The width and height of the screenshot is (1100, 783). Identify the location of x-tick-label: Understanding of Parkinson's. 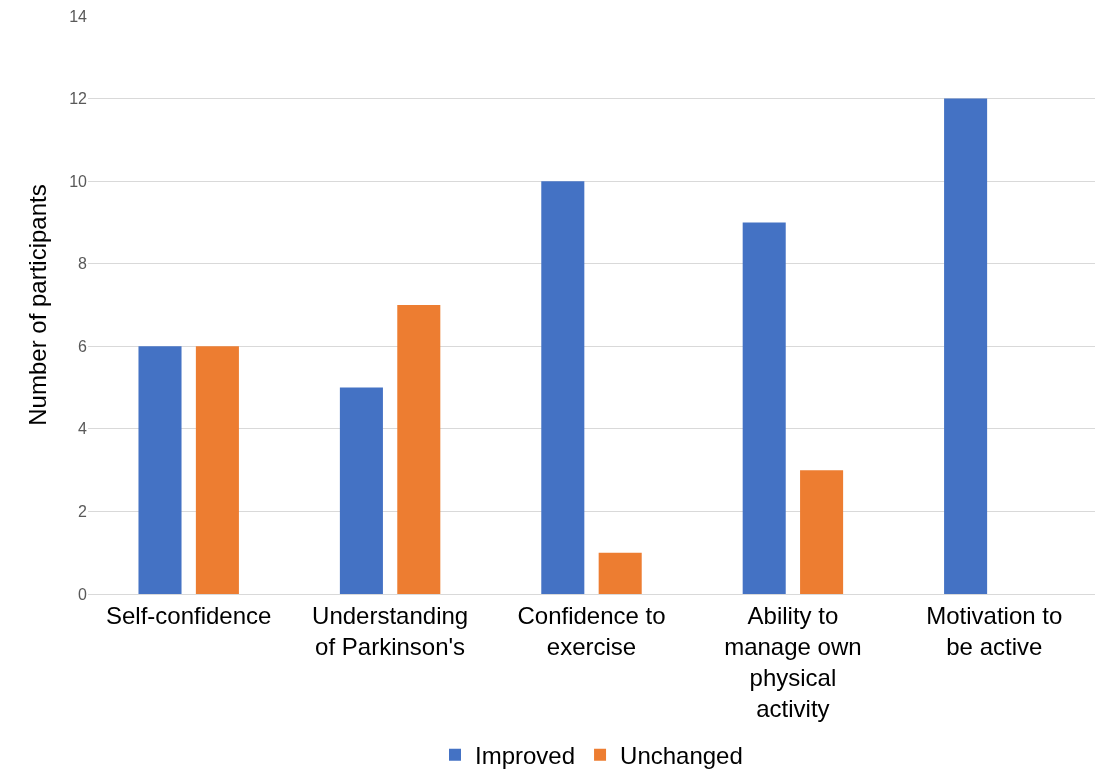
(390, 630).